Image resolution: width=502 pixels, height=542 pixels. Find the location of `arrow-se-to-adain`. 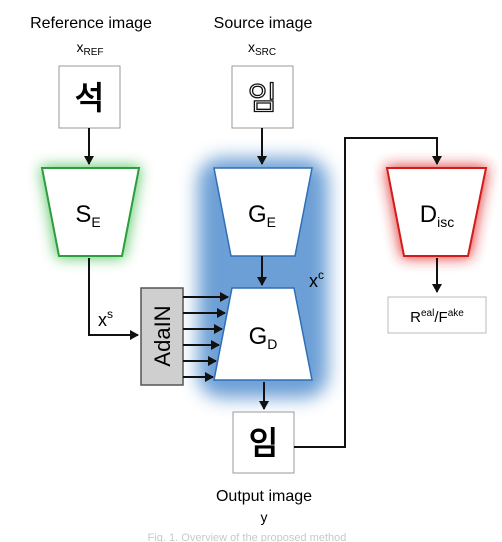

arrow-se-to-adain is located at coordinates (113, 299).